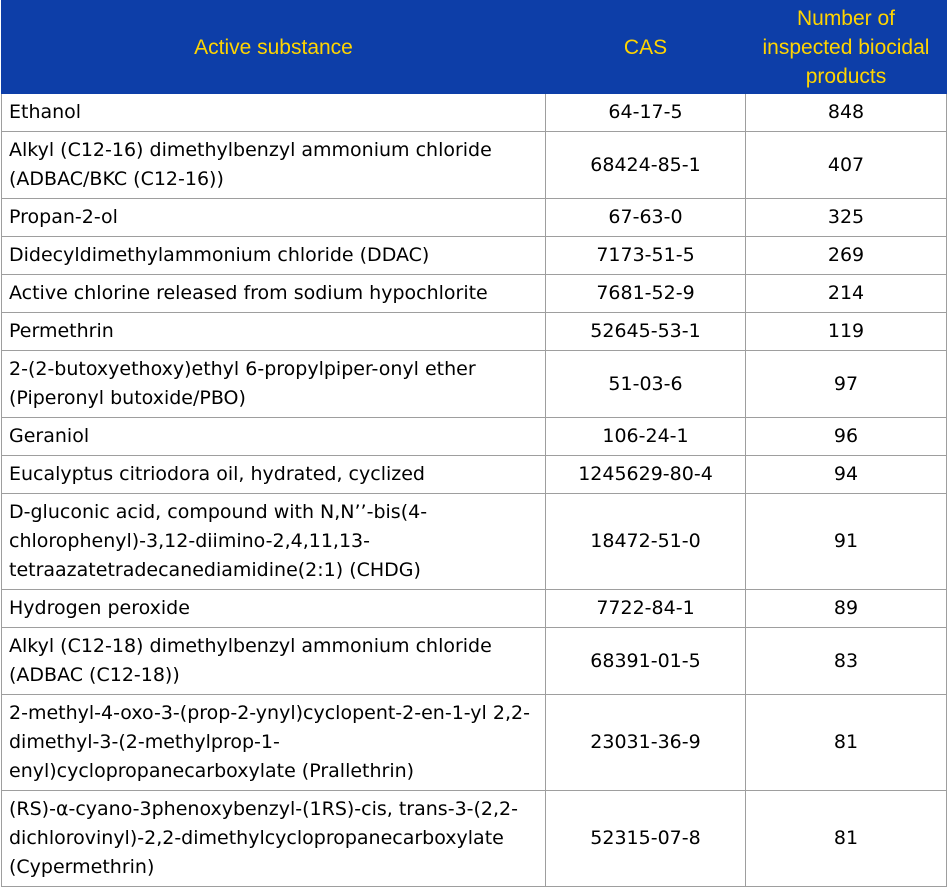 The image size is (947, 887). What do you see at coordinates (846, 217) in the screenshot?
I see `product-count-cell: 325` at bounding box center [846, 217].